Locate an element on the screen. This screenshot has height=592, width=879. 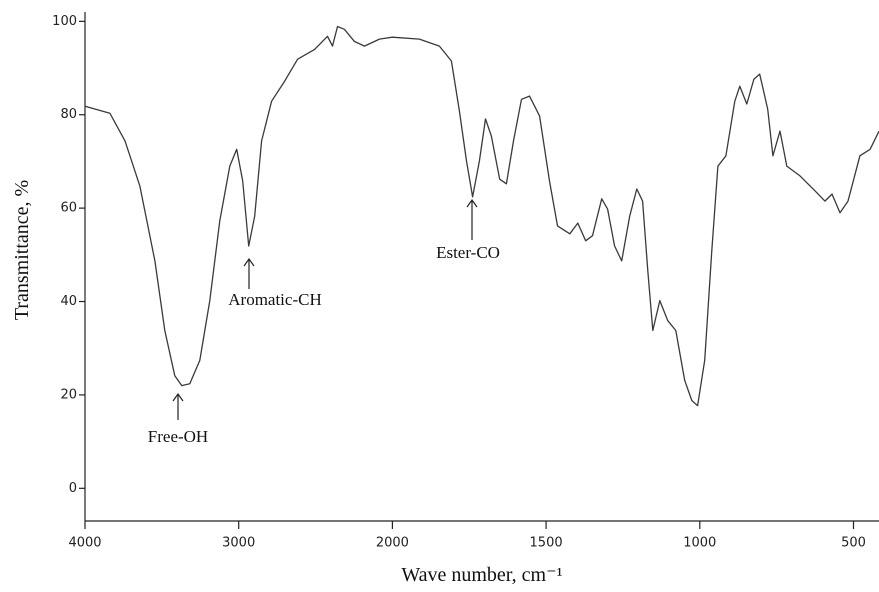
annotation: Aromatic-CH is located at coordinates (274, 299).